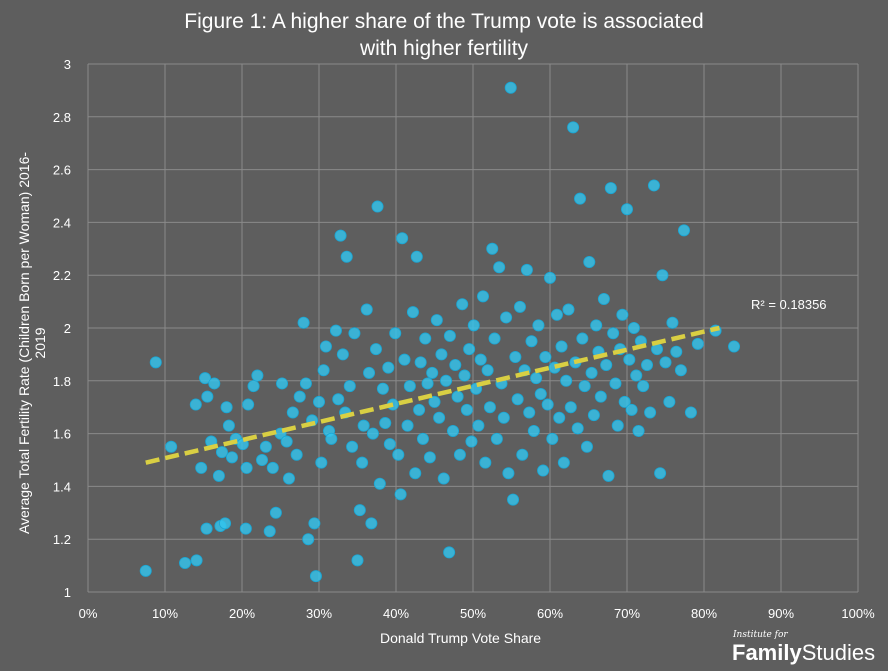  I want to click on brand-wordmark: FamilyStudies, so click(803, 653).